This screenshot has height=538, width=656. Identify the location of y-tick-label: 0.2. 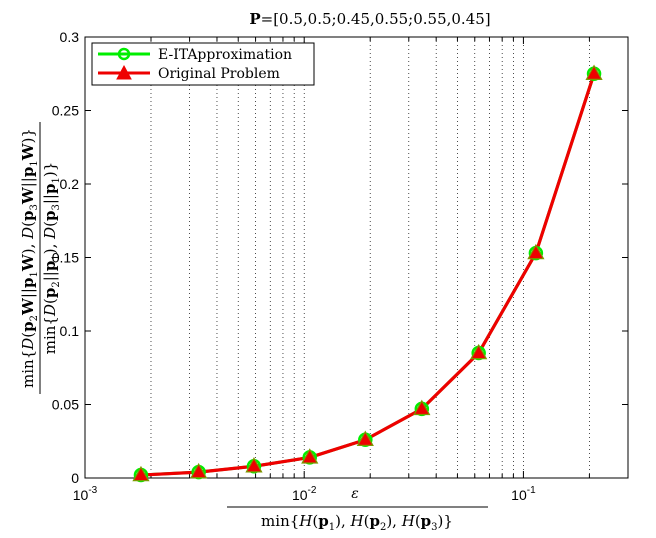
(70, 184).